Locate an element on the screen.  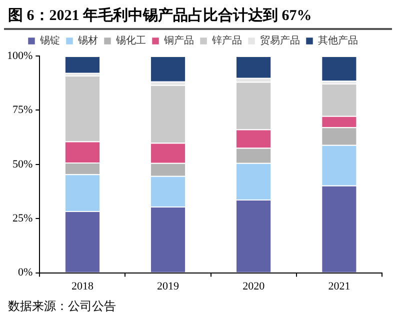
y-tick-label: 25% is located at coordinates (22, 218).